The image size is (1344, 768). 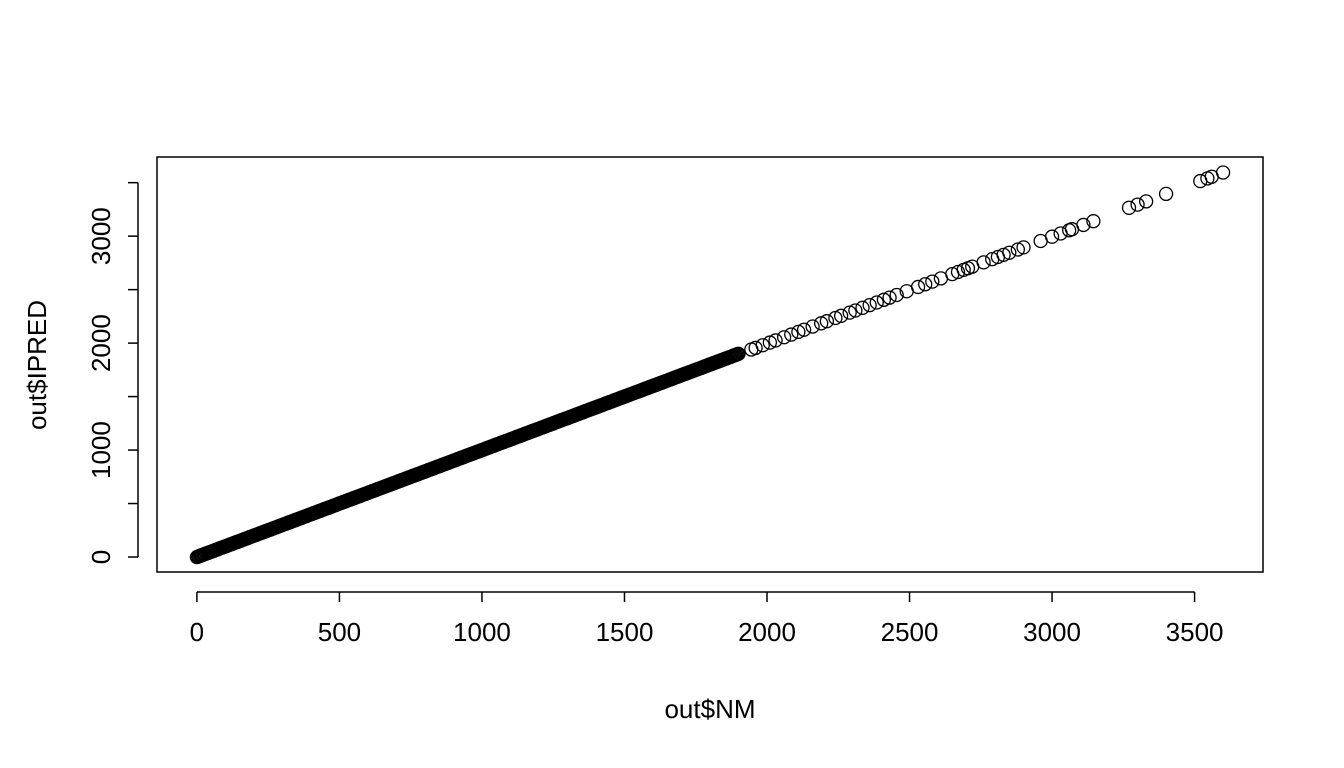 I want to click on x-tick-label: 0, so click(x=197, y=632).